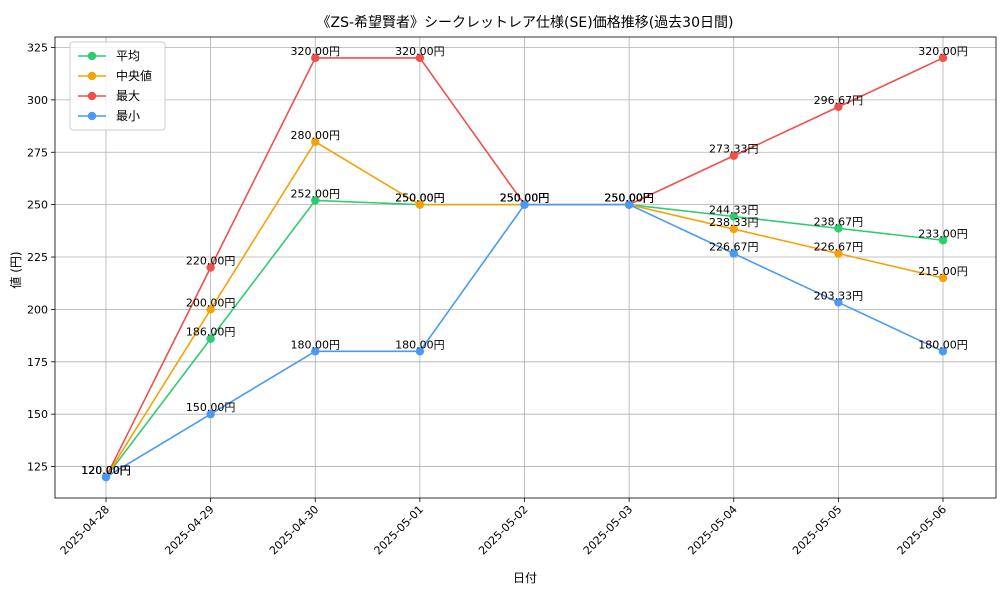 This screenshot has height=600, width=1000. What do you see at coordinates (525, 578) in the screenshot?
I see `x-axis-label: 日付` at bounding box center [525, 578].